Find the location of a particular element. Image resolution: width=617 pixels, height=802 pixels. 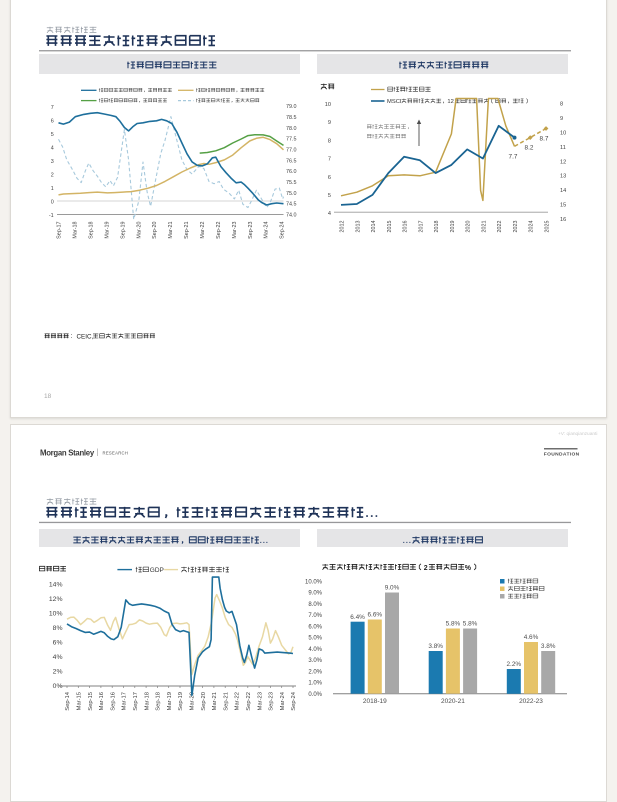

svg-text: Sep-15 is located at coordinates (91, 701).